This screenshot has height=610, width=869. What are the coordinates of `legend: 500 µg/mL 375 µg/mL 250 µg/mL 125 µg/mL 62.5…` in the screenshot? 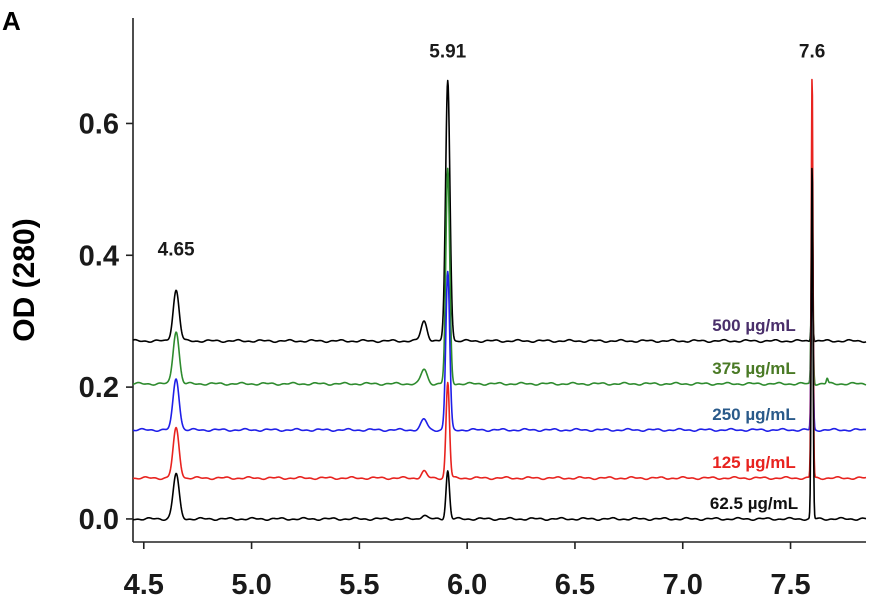 It's located at (754, 414).